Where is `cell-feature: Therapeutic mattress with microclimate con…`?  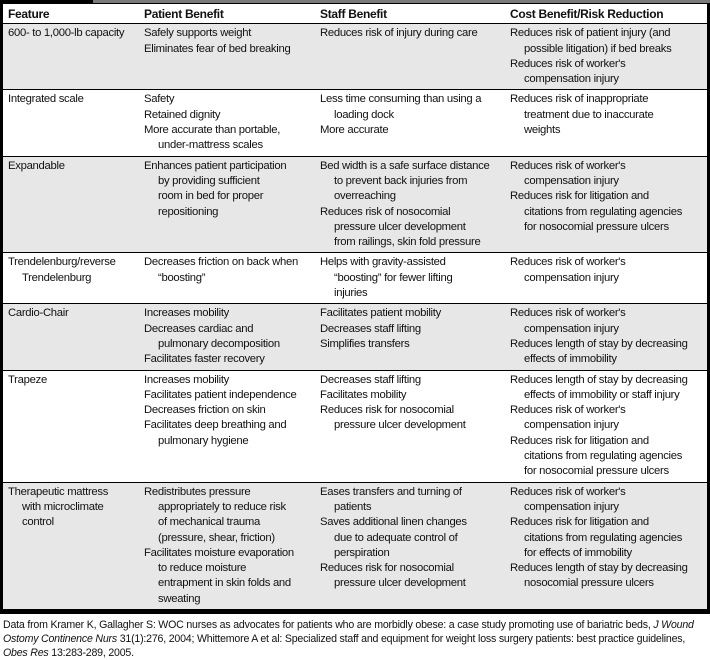
cell-feature: Therapeutic mattress with microclimate con… is located at coordinates (71, 545).